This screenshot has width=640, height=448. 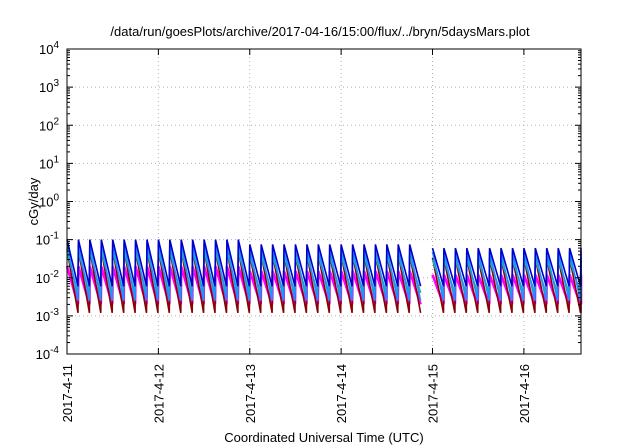 What do you see at coordinates (49, 124) in the screenshot?
I see `y-tick-label: 10²` at bounding box center [49, 124].